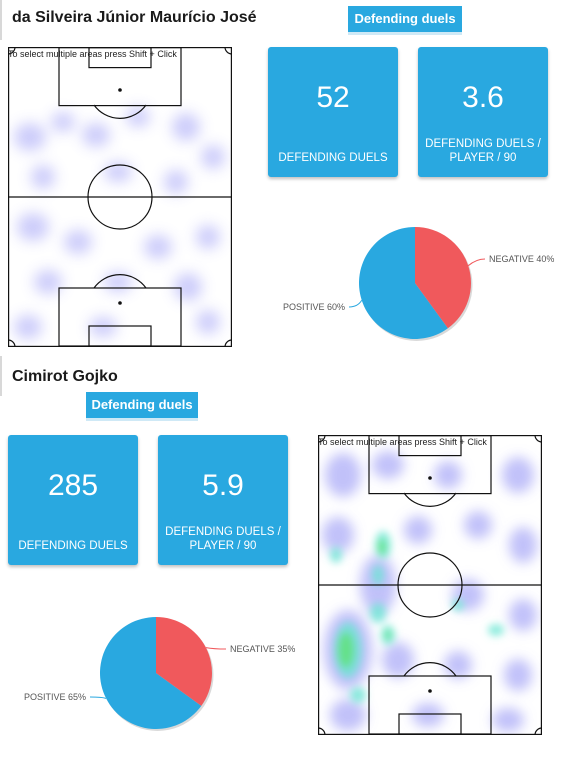 The image size is (578, 760). I want to click on duels-pie-chart: NEGATIVE 40% POSITIVE 60%, so click(420, 285).